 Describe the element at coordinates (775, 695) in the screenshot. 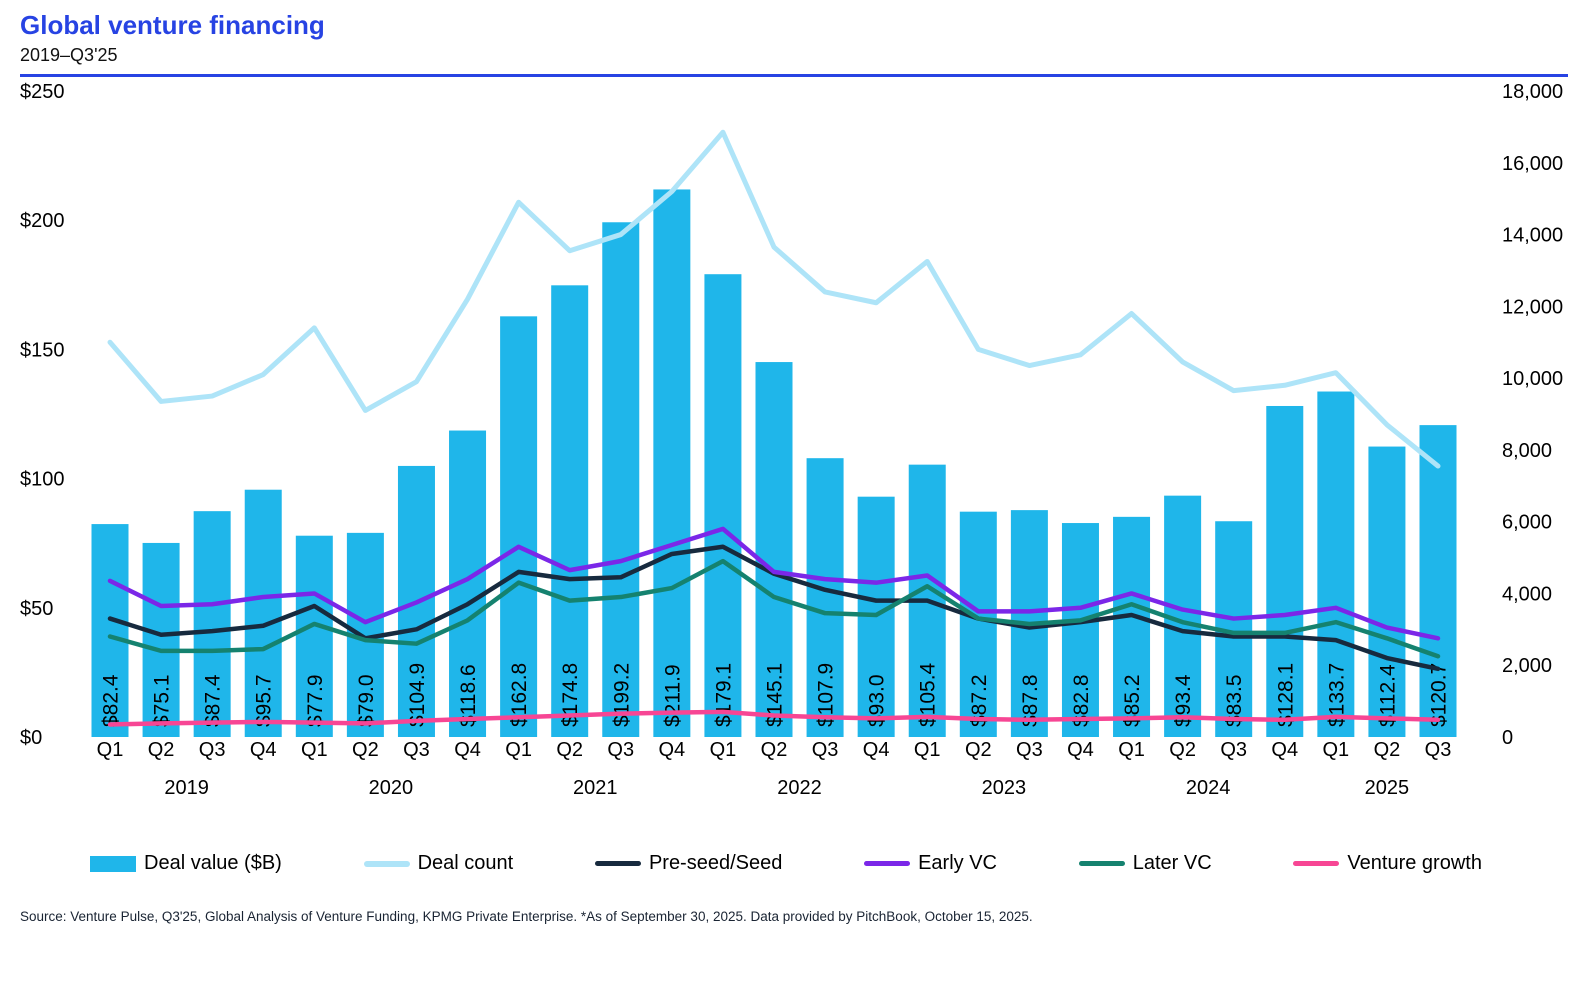

I see `bar-value-label: $145.1` at that location.